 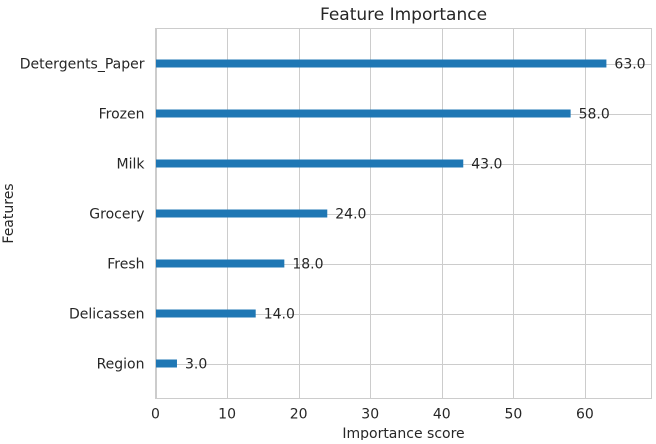 I want to click on value-label: 58.0, so click(x=594, y=115).